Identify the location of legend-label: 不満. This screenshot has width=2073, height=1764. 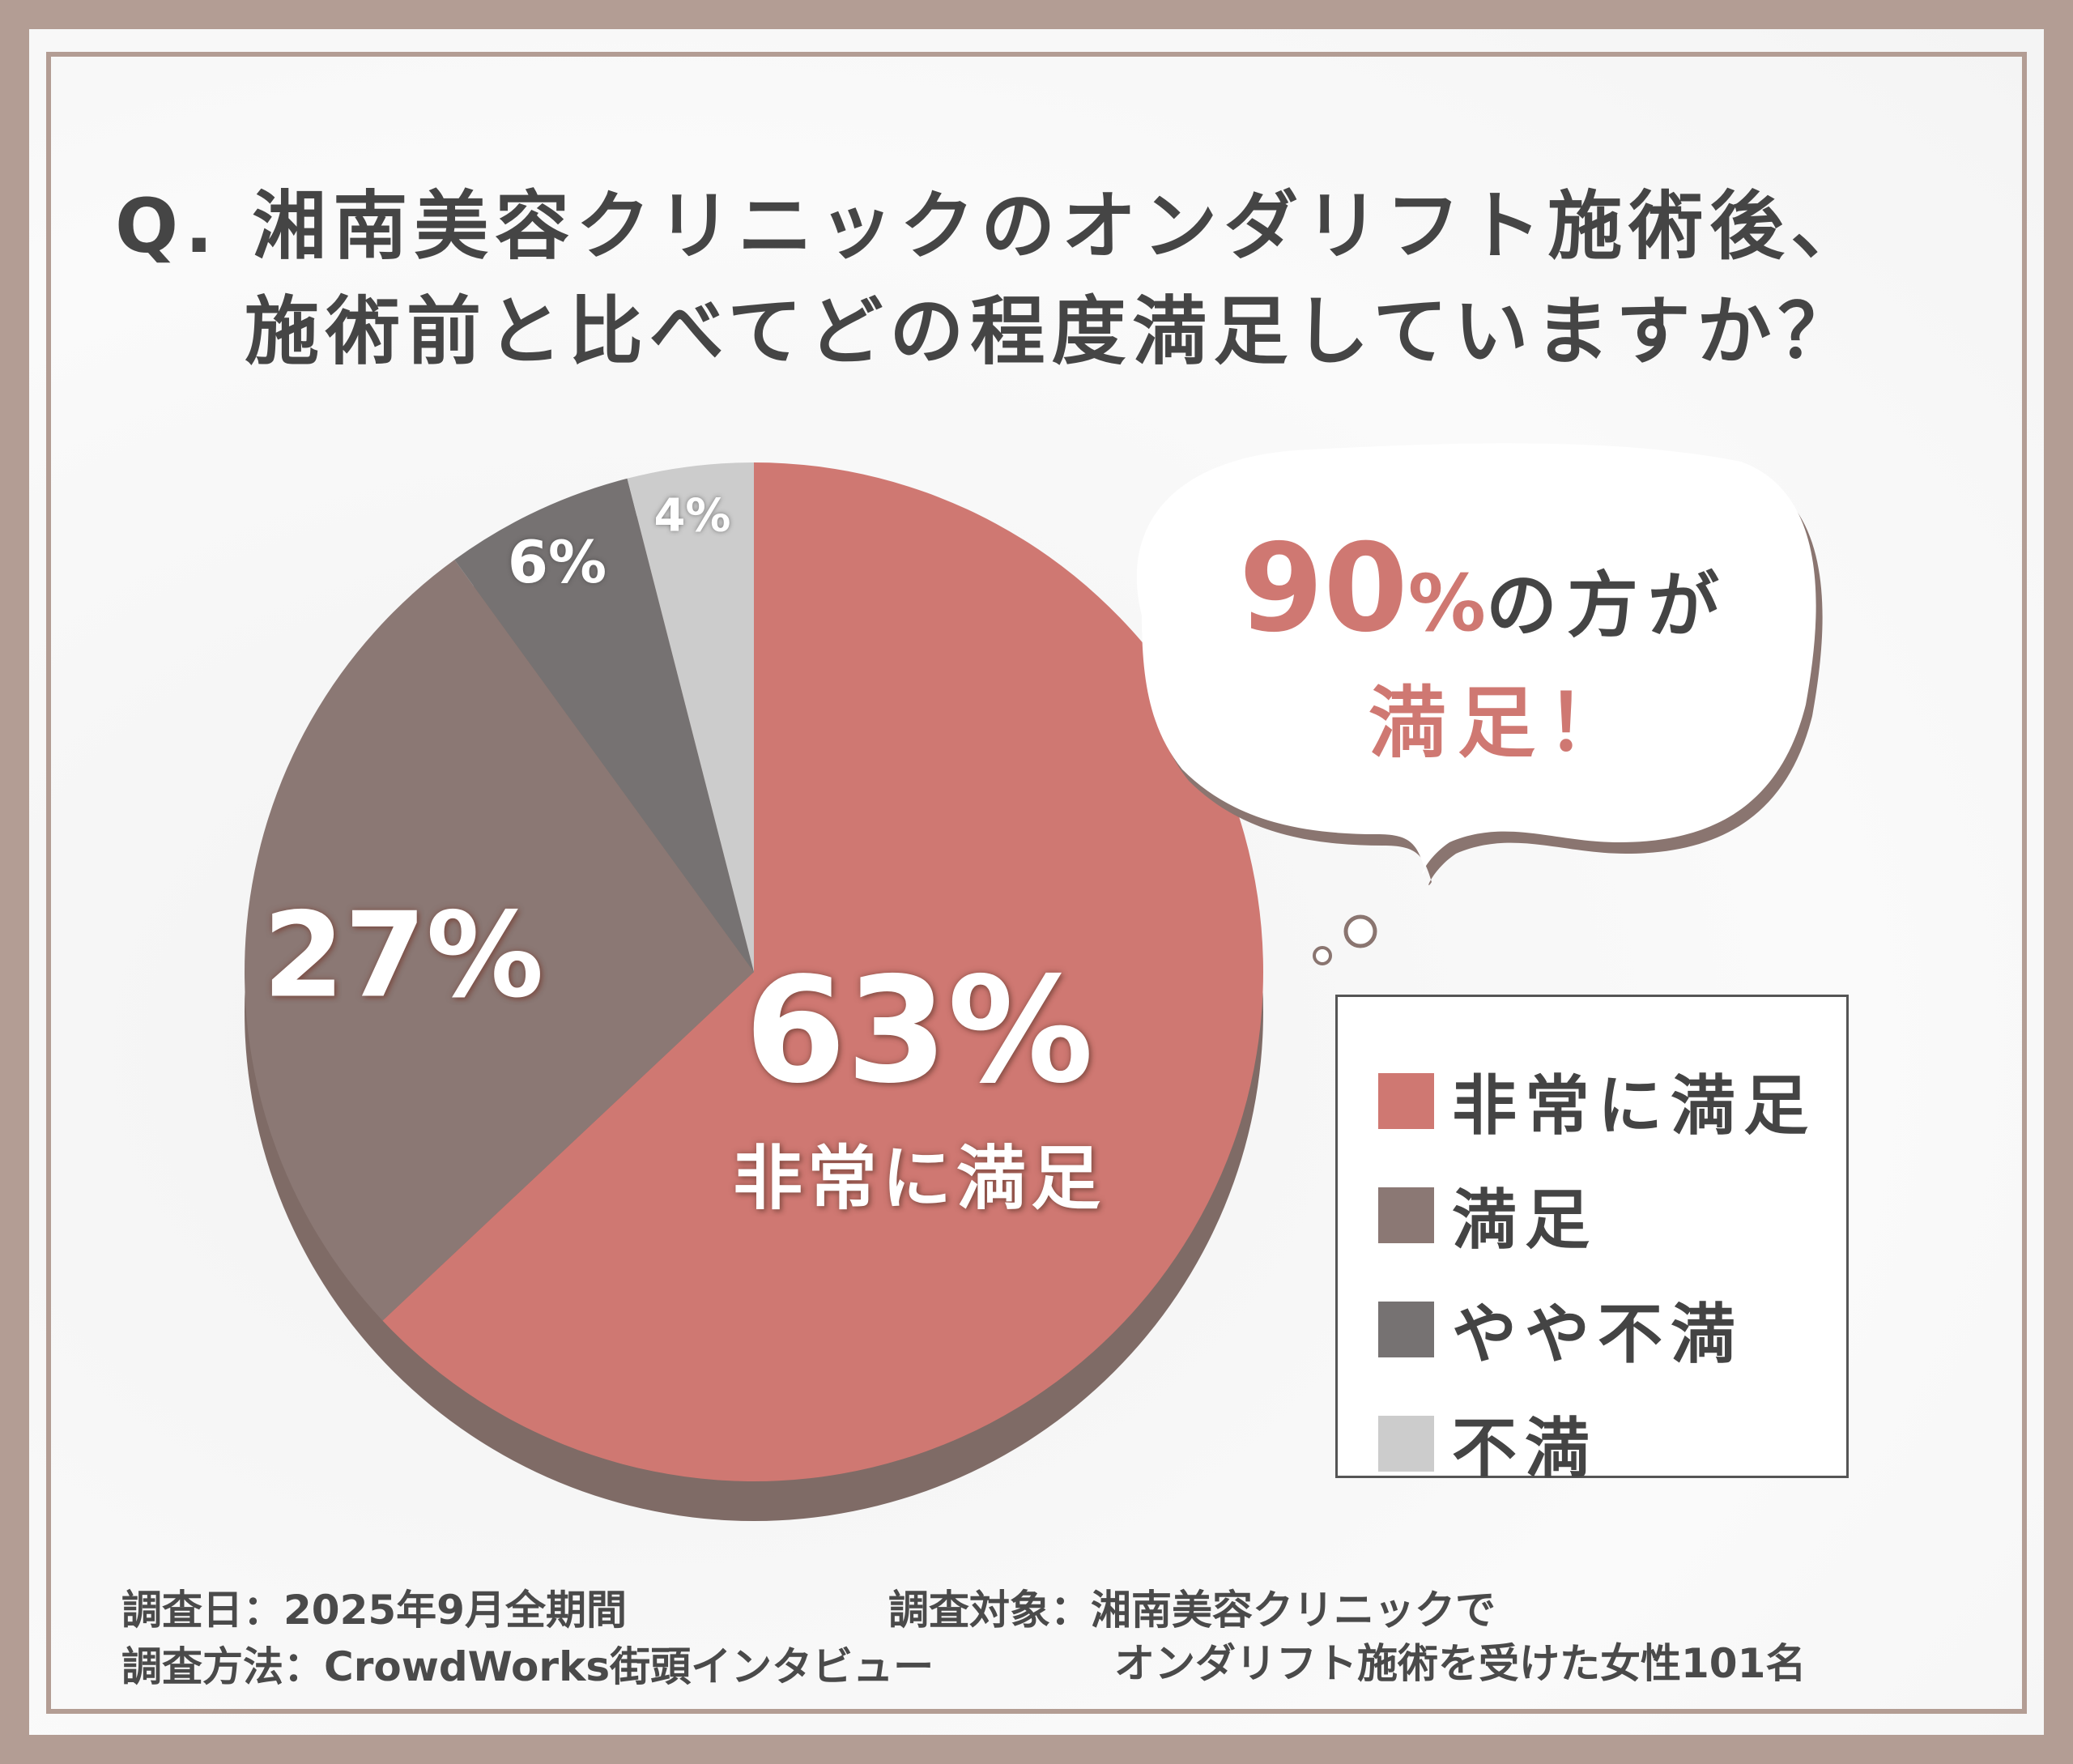
(1525, 1448).